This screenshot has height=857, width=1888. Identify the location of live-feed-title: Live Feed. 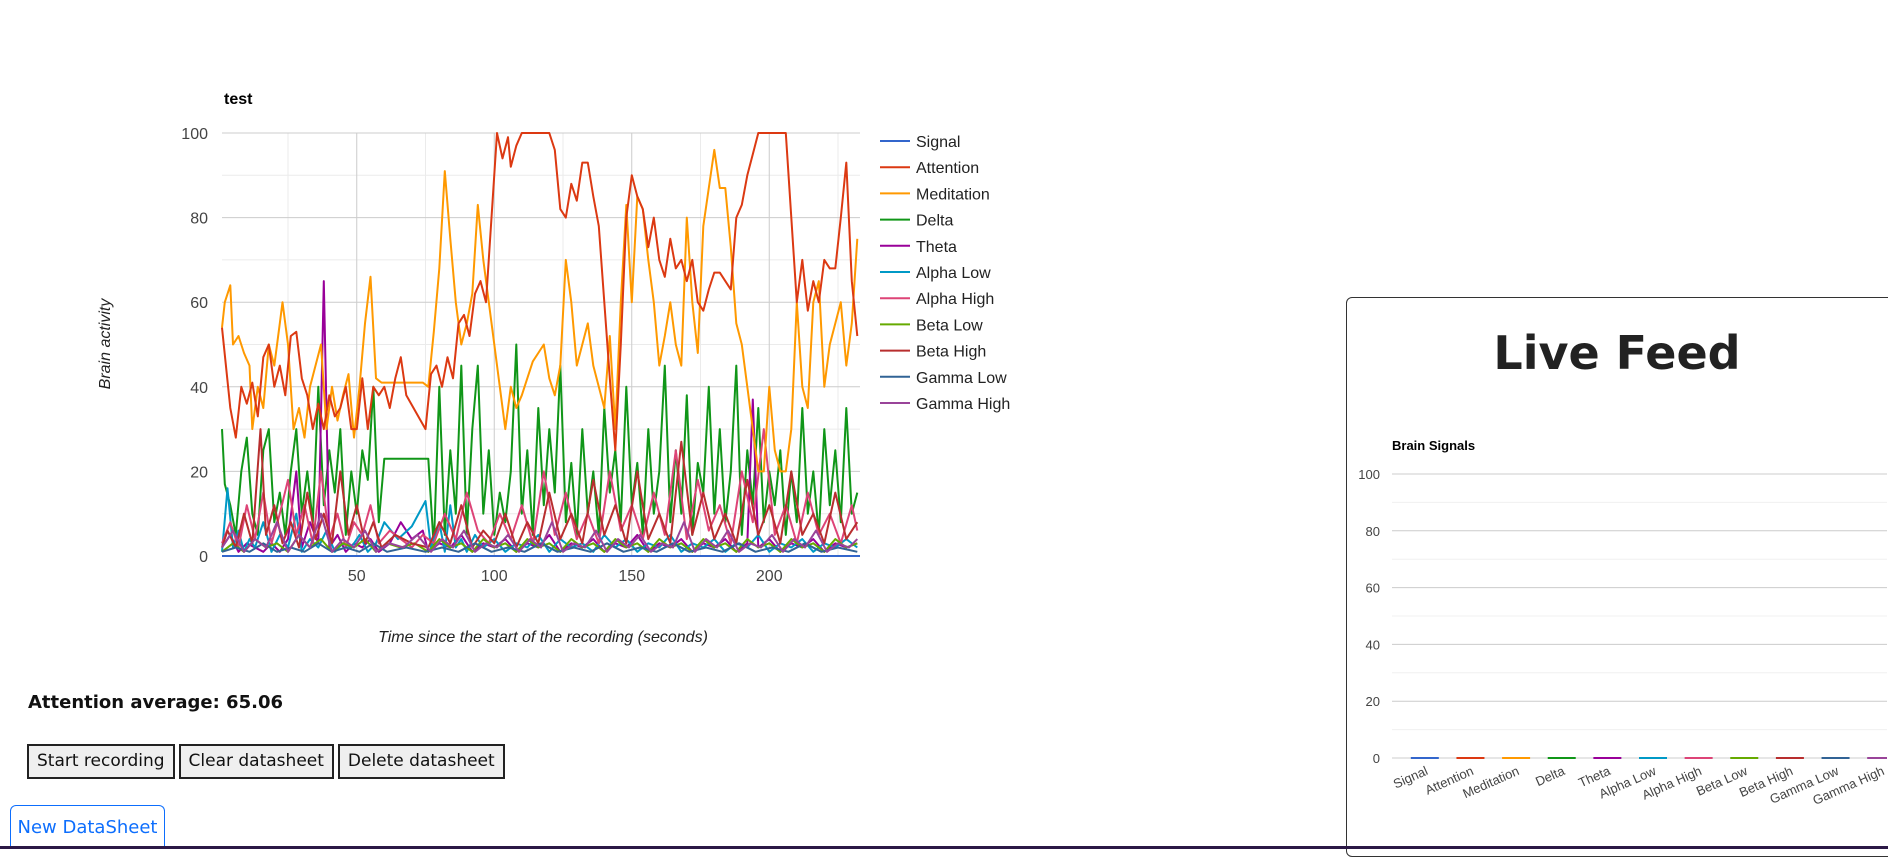
(1617, 353).